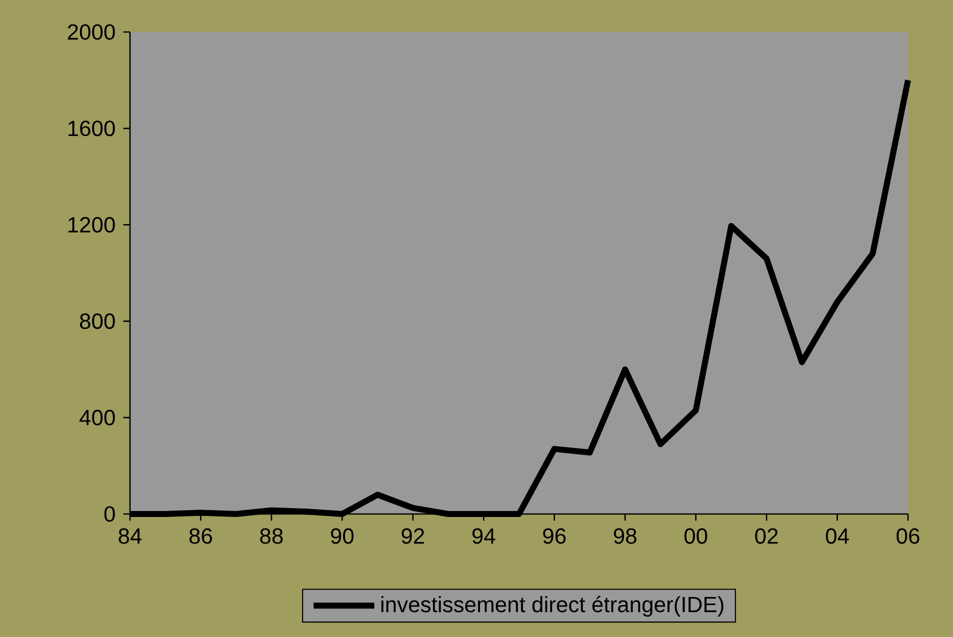  What do you see at coordinates (837, 536) in the screenshot?
I see `x-tick-label: 04` at bounding box center [837, 536].